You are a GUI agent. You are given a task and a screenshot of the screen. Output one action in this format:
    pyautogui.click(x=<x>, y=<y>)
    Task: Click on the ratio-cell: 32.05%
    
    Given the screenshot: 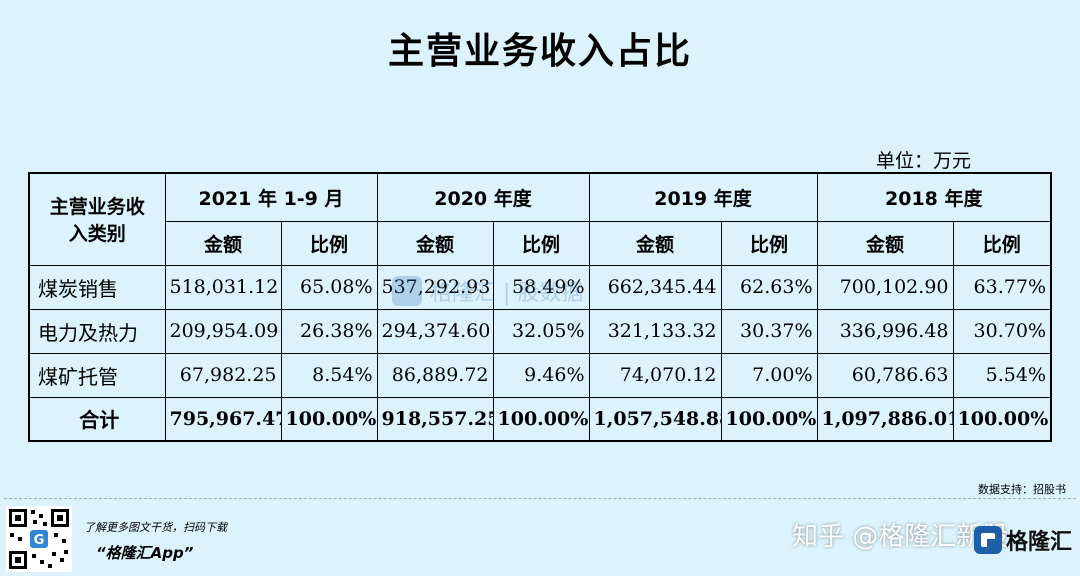 What is the action you would take?
    pyautogui.click(x=541, y=331)
    